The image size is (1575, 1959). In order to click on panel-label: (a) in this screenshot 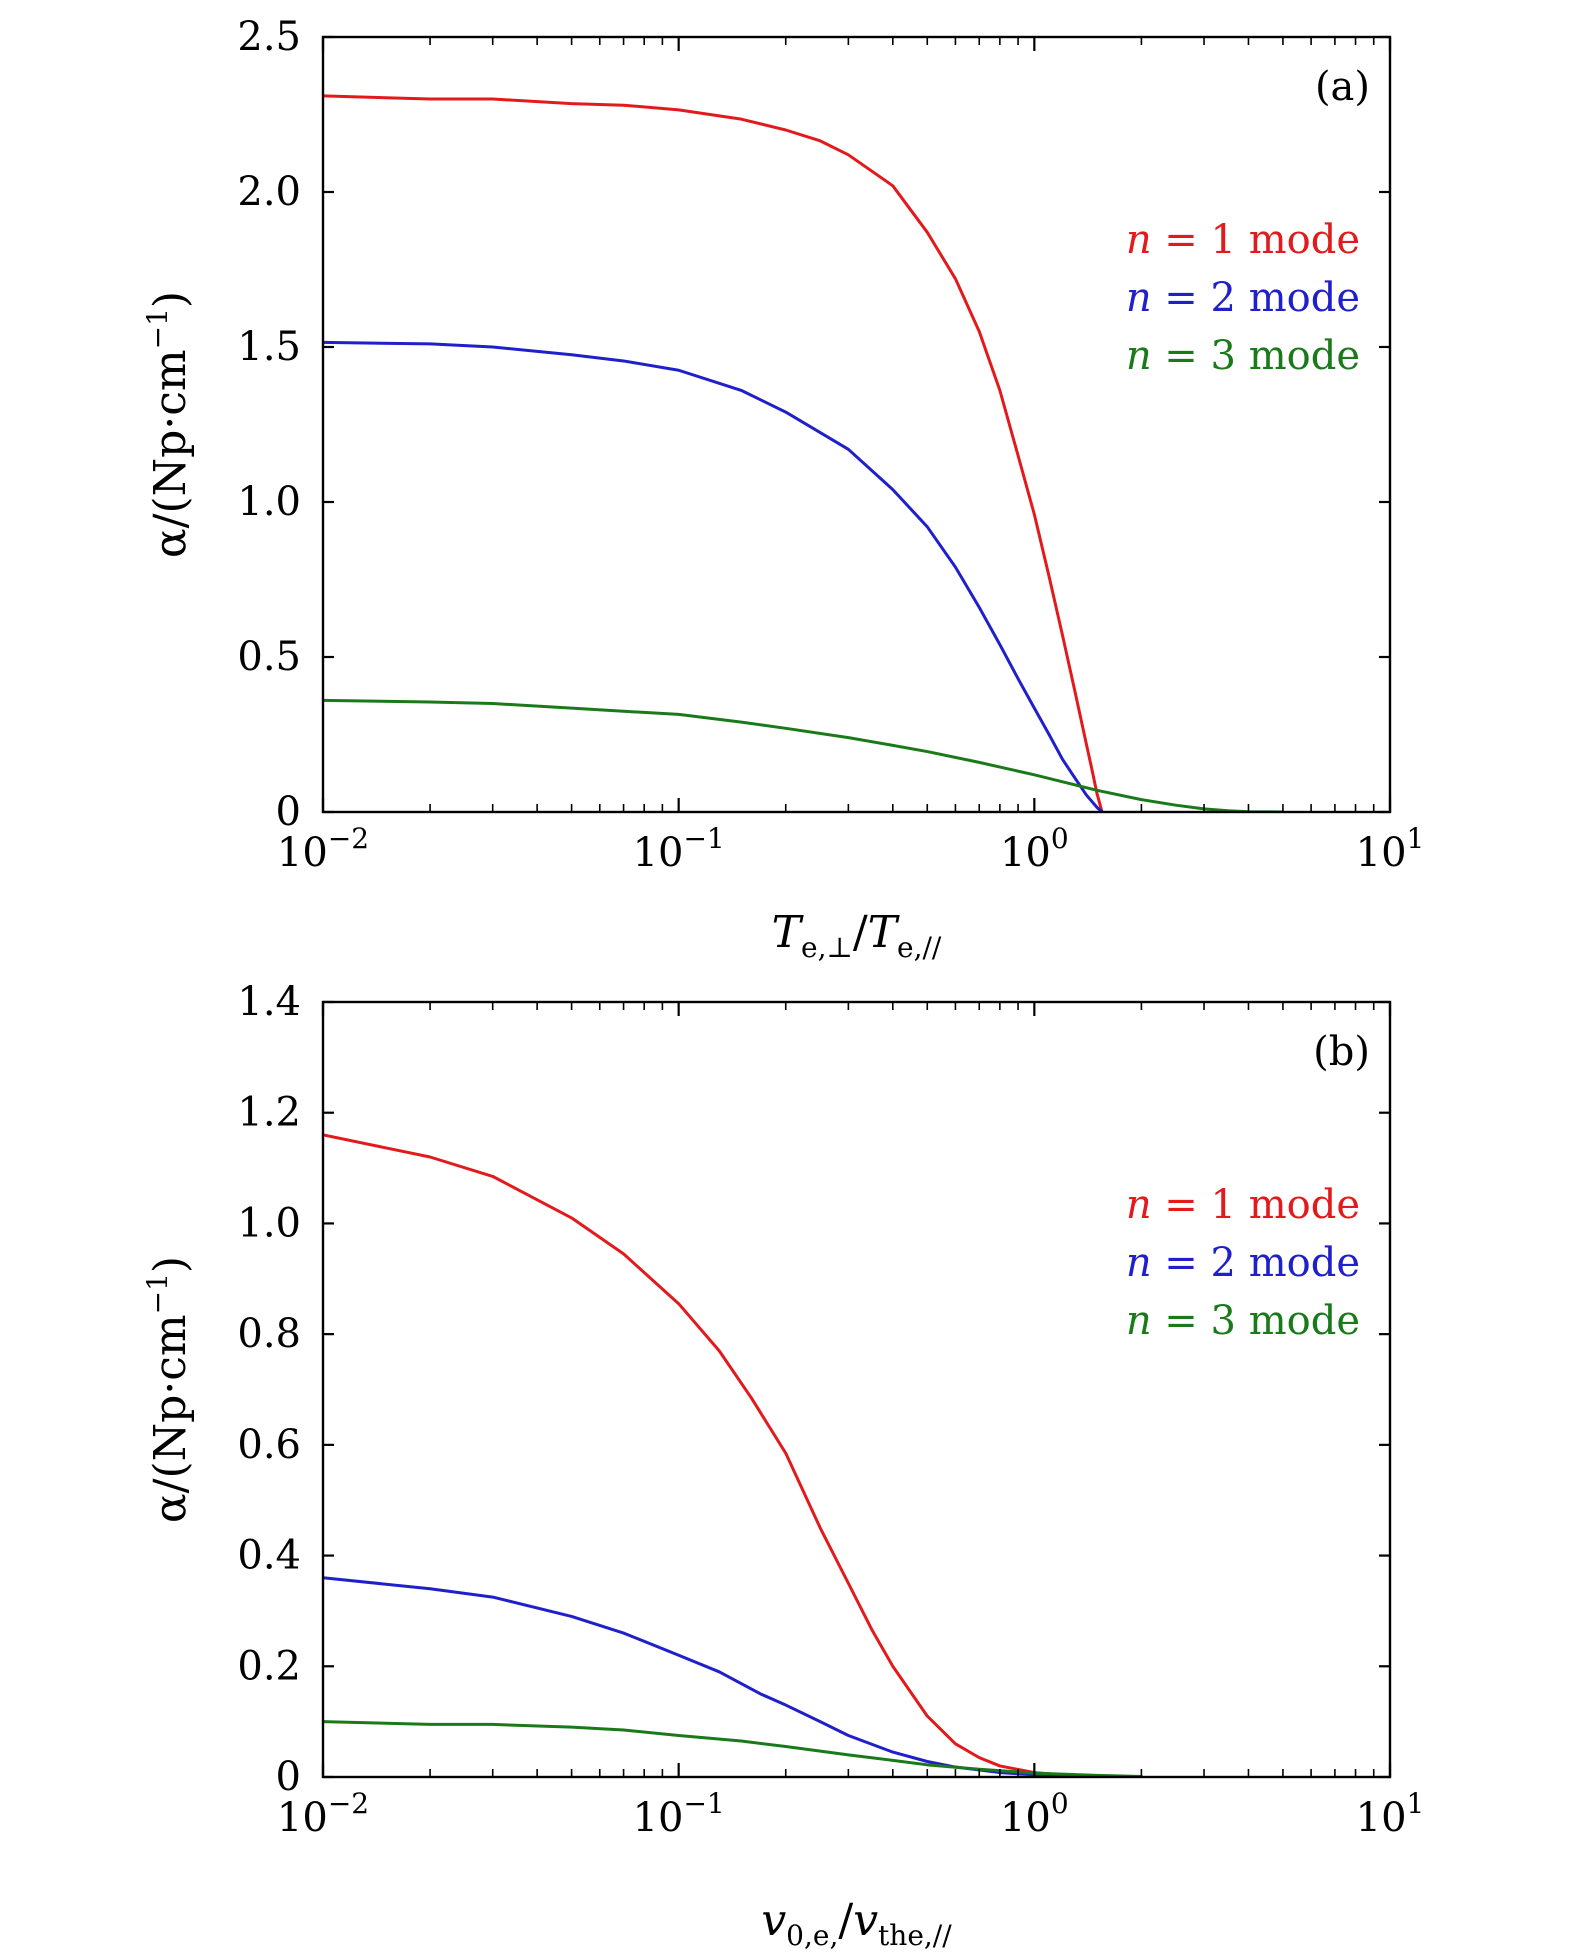, I will do `click(1342, 87)`.